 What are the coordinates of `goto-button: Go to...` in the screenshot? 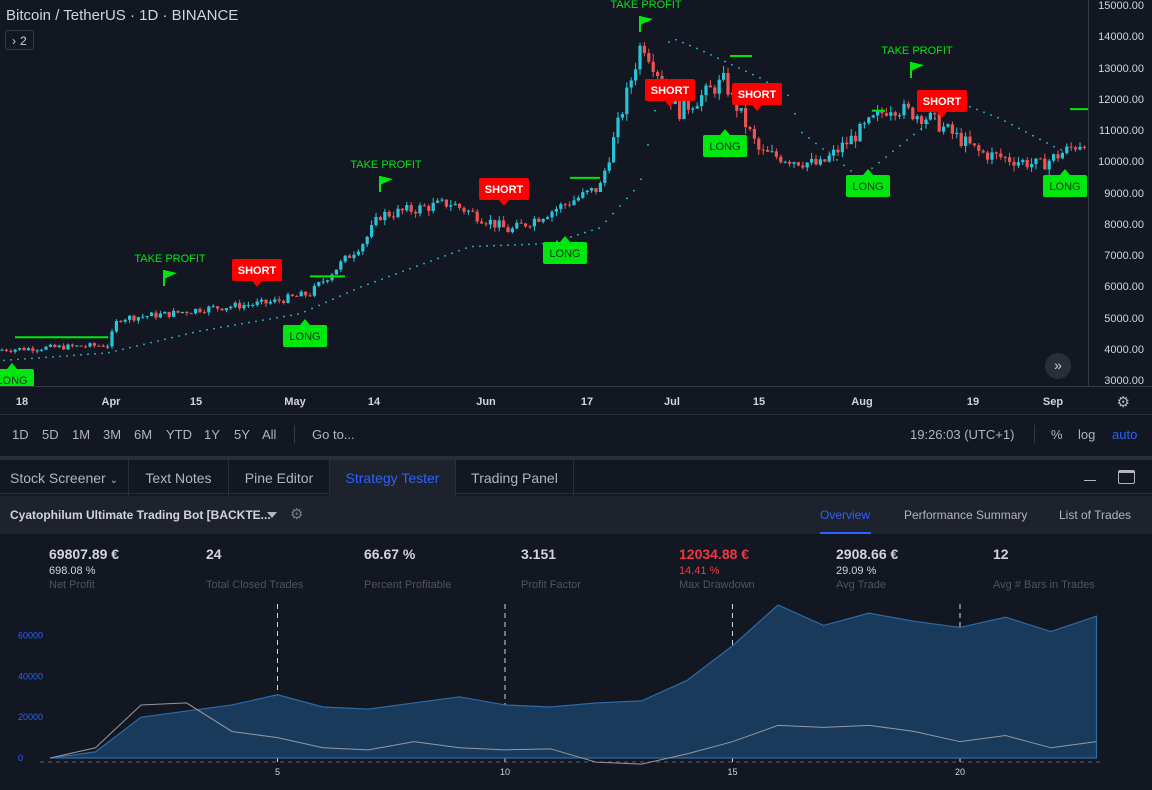 It's located at (333, 434).